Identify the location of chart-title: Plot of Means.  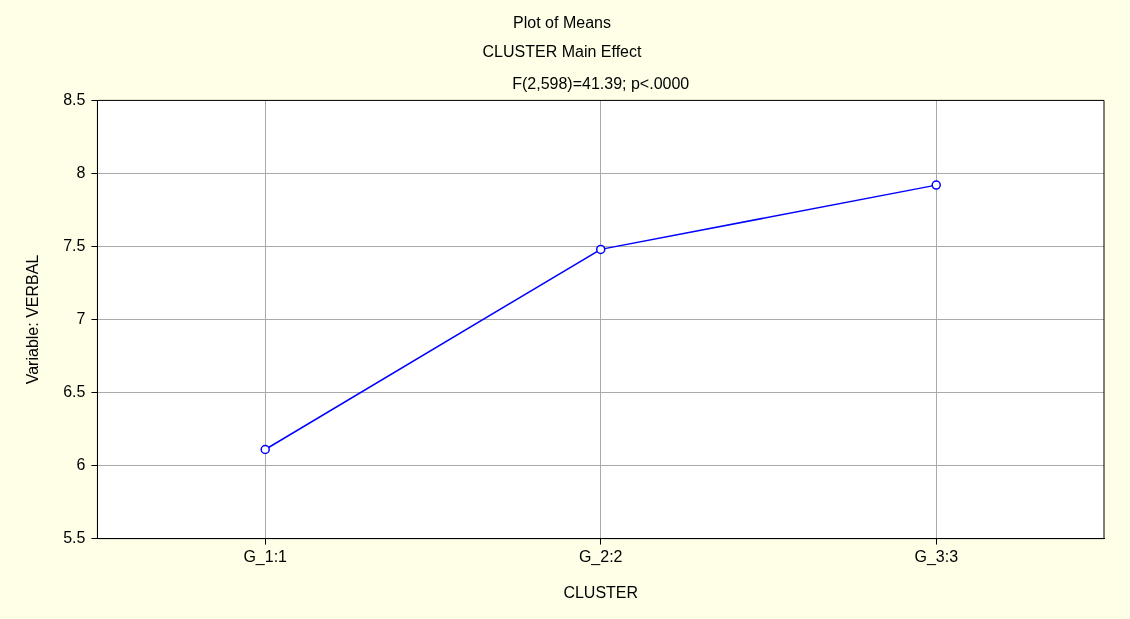
(562, 23).